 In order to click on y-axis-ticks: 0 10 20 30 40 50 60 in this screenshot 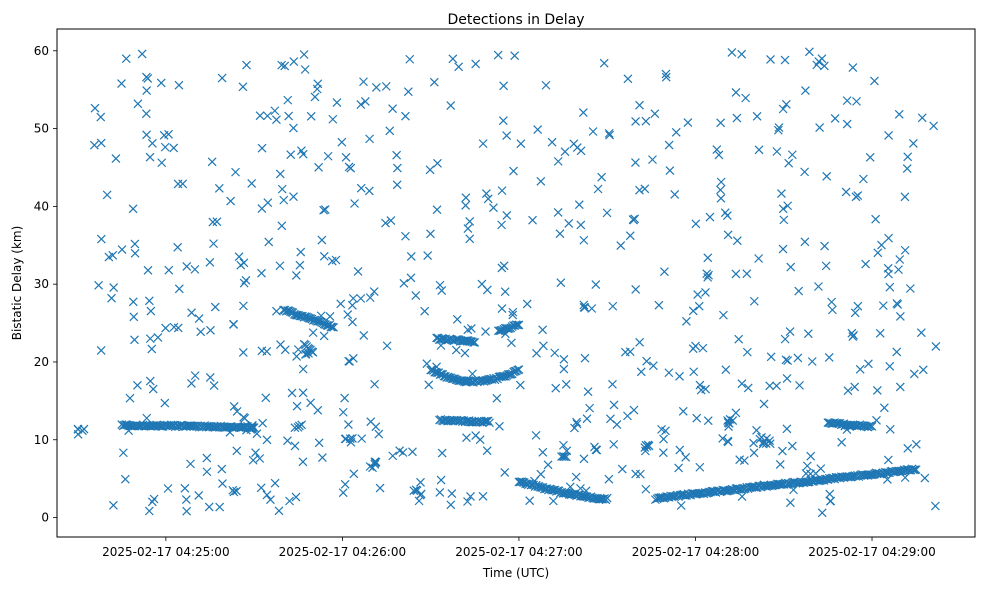, I will do `click(45, 284)`.